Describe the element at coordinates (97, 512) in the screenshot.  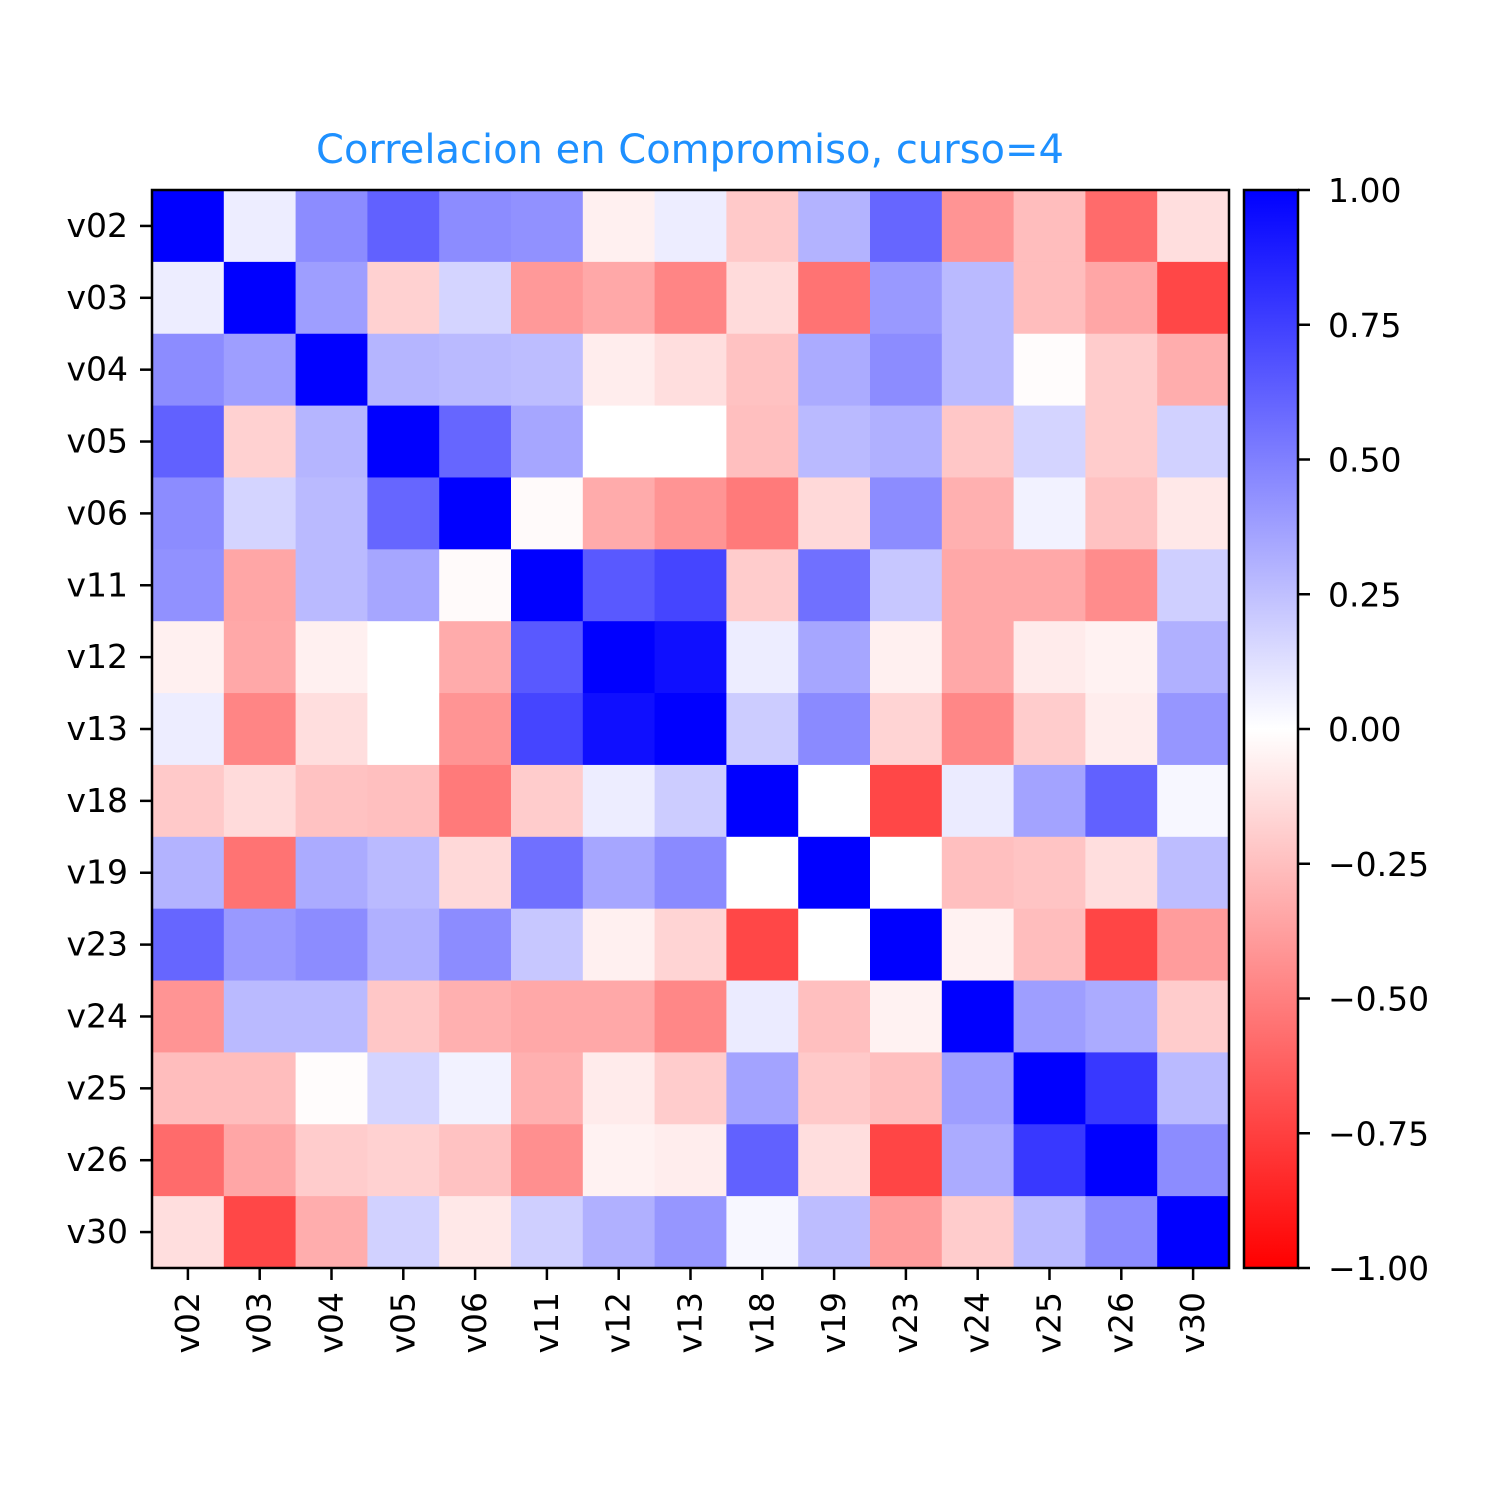
I see `y-tick-label: v06` at that location.